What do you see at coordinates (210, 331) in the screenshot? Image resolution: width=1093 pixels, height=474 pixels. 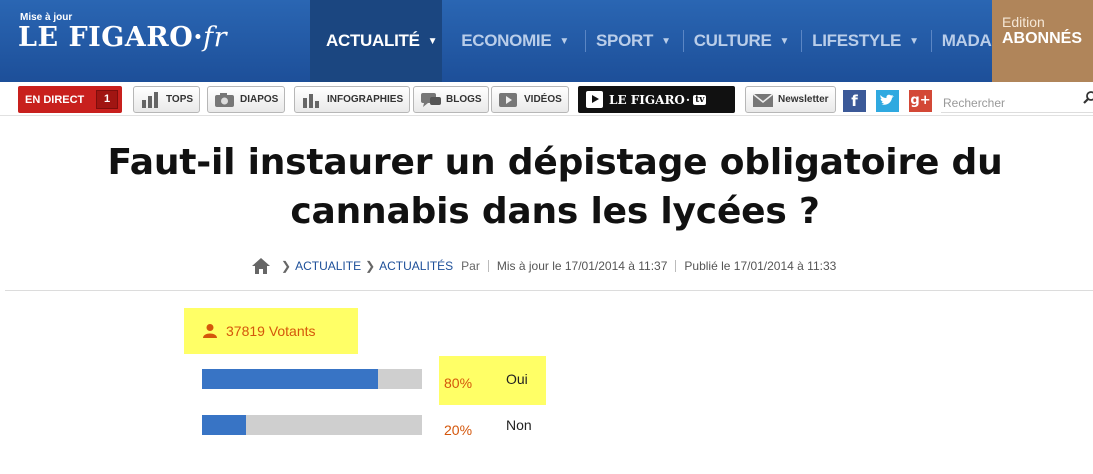 I see `person-icon` at bounding box center [210, 331].